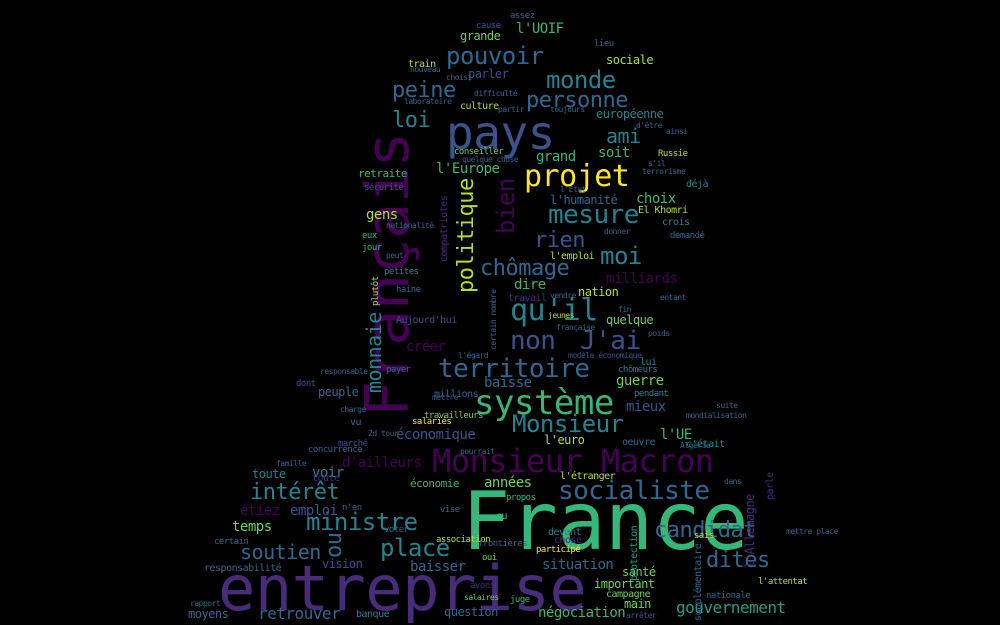 Image resolution: width=1000 pixels, height=625 pixels. I want to click on word-cloud-term: retrouver, so click(299, 613).